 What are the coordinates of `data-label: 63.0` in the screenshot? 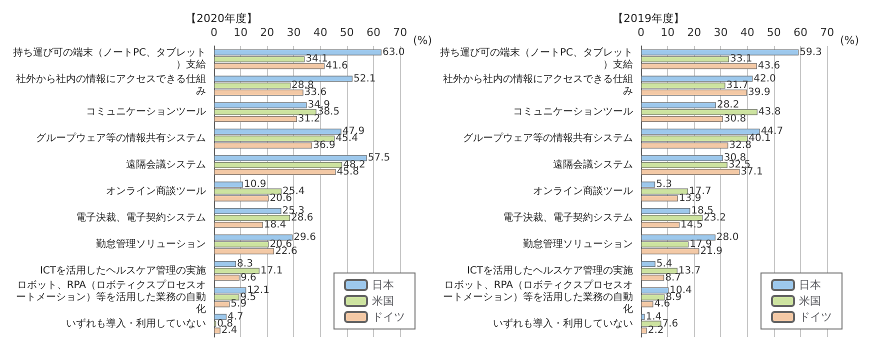 It's located at (393, 52).